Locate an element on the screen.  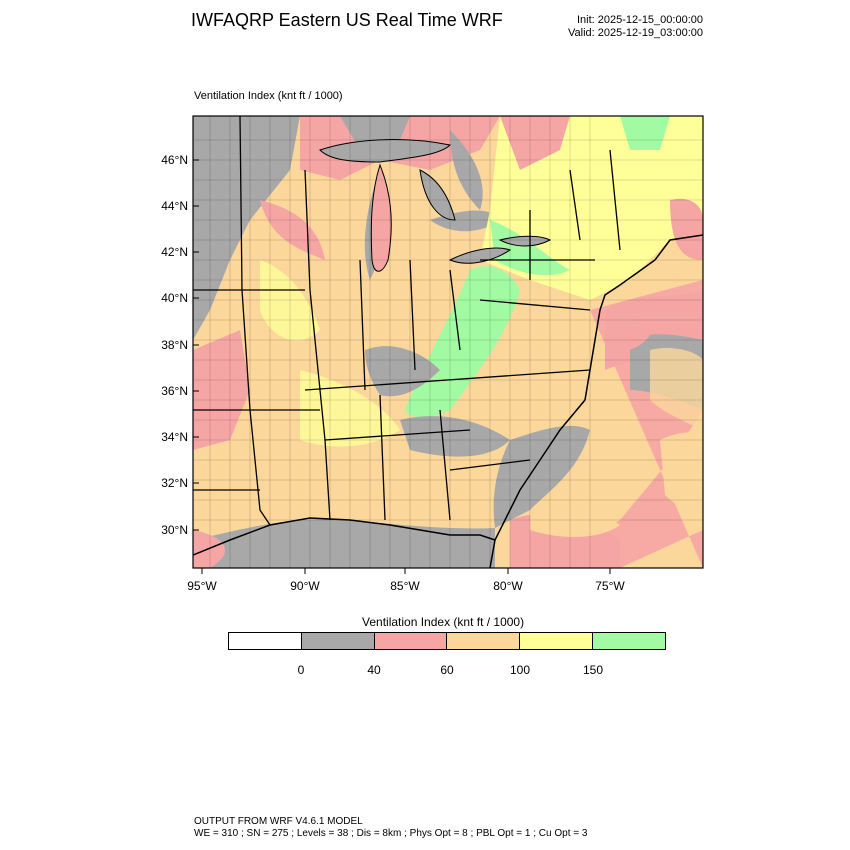
colorbar-tick-label: 100 is located at coordinates (520, 670).